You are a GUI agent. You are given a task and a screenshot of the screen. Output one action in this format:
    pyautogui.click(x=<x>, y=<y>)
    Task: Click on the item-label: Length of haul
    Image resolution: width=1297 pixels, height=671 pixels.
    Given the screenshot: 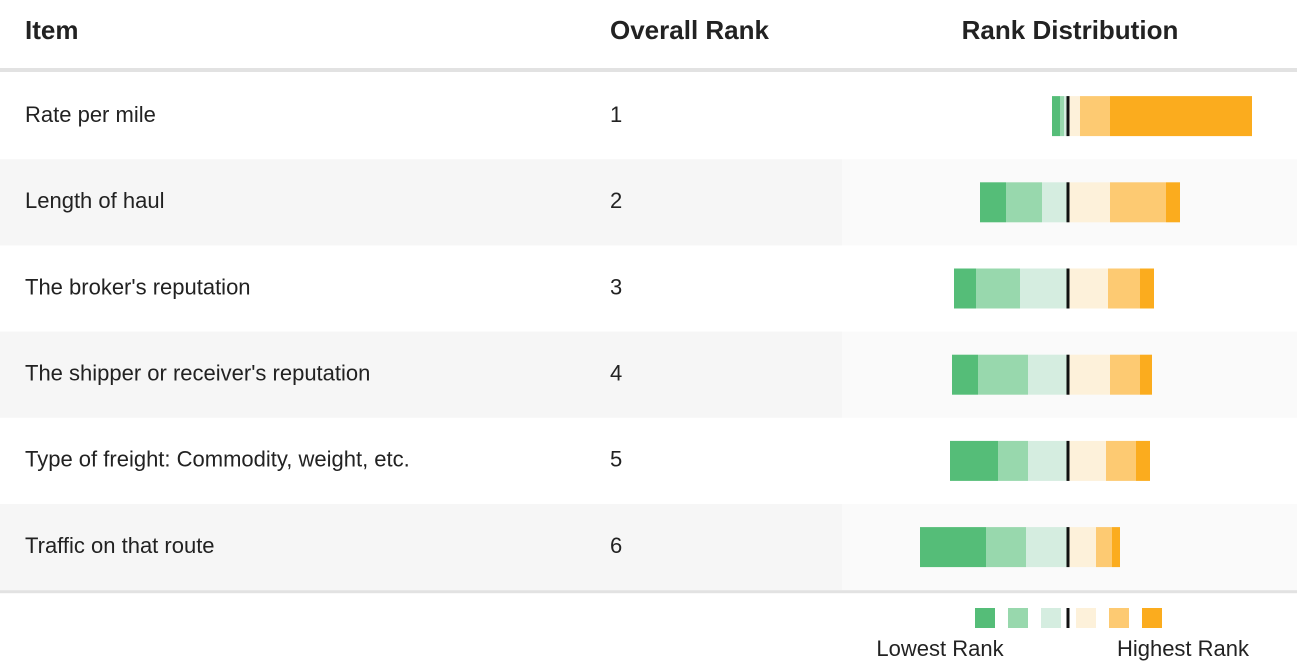 What is the action you would take?
    pyautogui.click(x=94, y=200)
    